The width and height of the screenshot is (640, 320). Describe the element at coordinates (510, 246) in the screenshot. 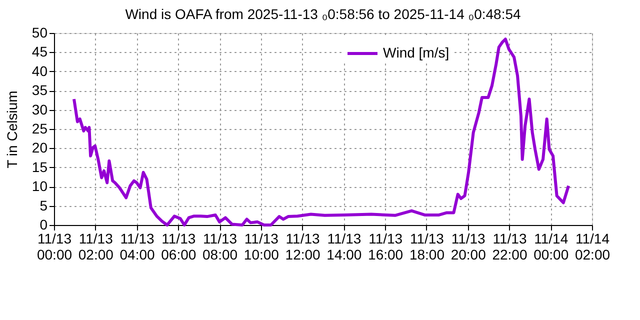

I see `x-tick-label: 11/13 22:00` at that location.